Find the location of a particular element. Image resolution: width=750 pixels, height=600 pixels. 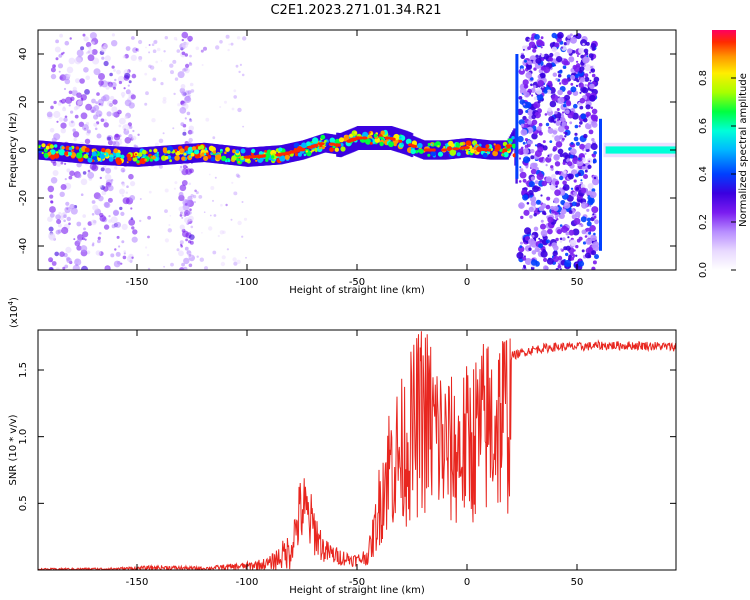

x-tick-label: 0 is located at coordinates (467, 582).